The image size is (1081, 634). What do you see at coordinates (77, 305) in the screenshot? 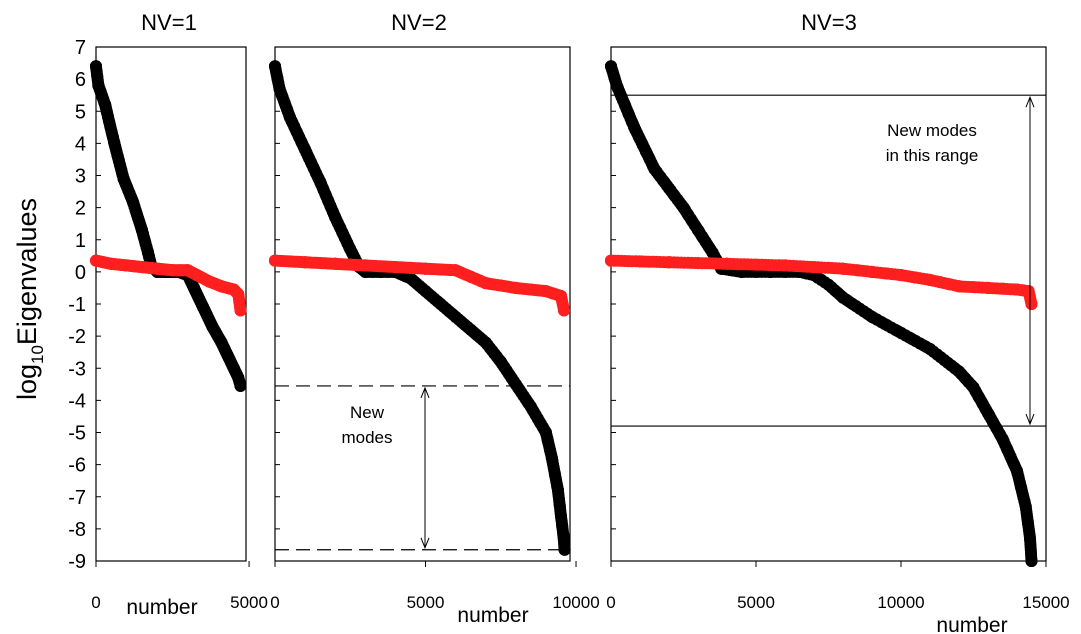
I see `y-tick-label: -1` at bounding box center [77, 305].